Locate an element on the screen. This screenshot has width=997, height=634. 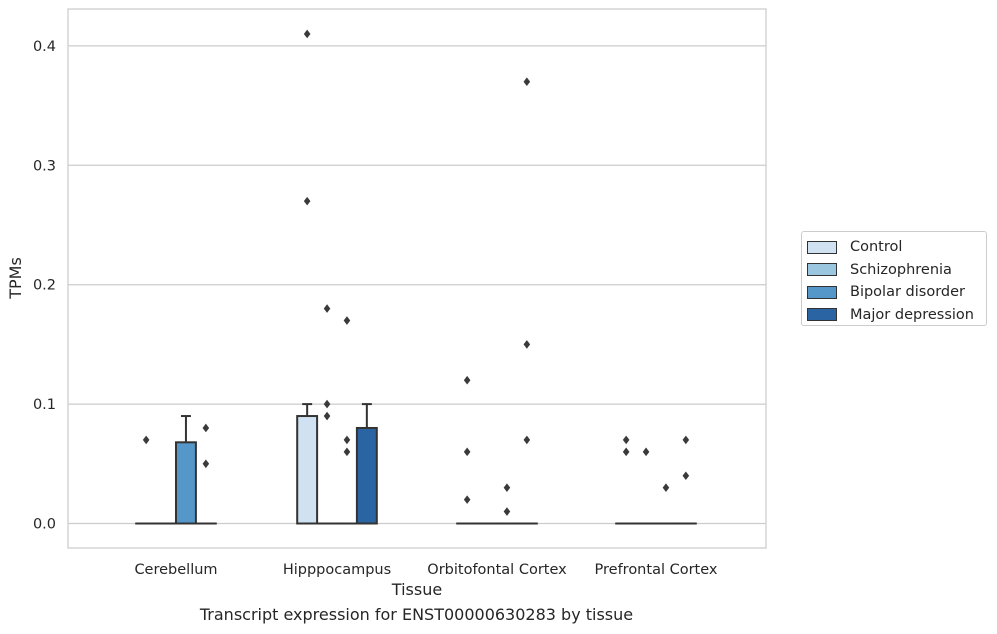
boxes is located at coordinates (416, 464).